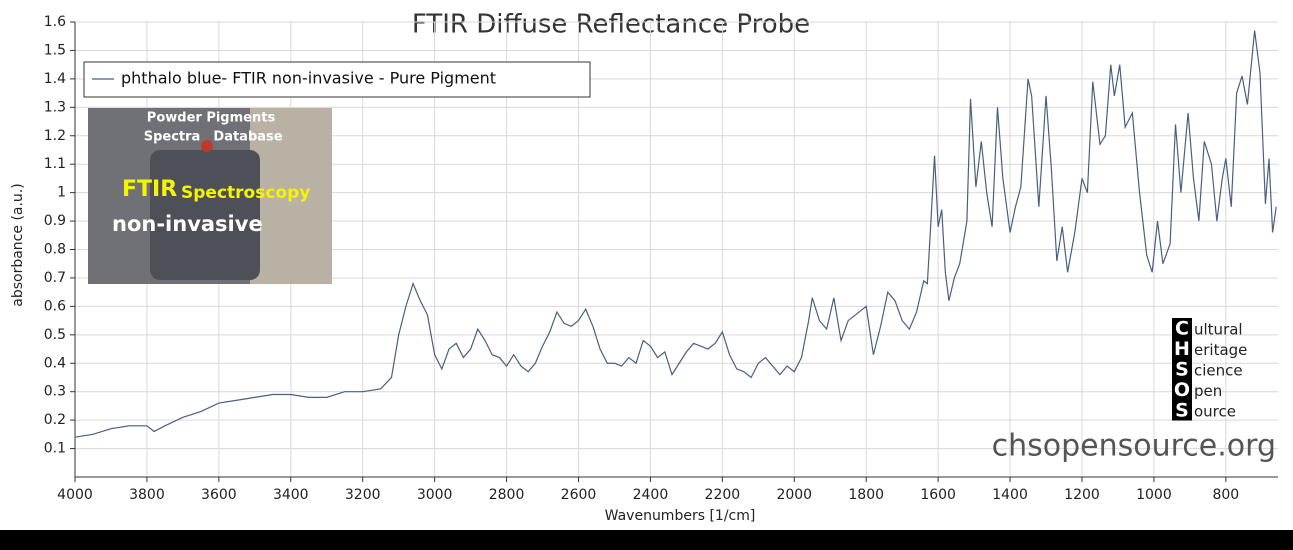 This screenshot has height=550, width=1293. I want to click on x-tick-label: 1400, so click(1010, 495).